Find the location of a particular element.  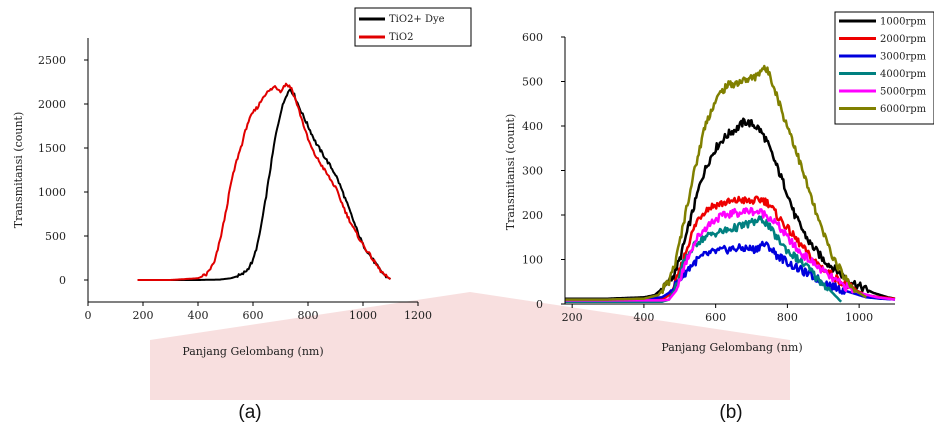

chart-b-y-tick-label: 0 is located at coordinates (539, 304).